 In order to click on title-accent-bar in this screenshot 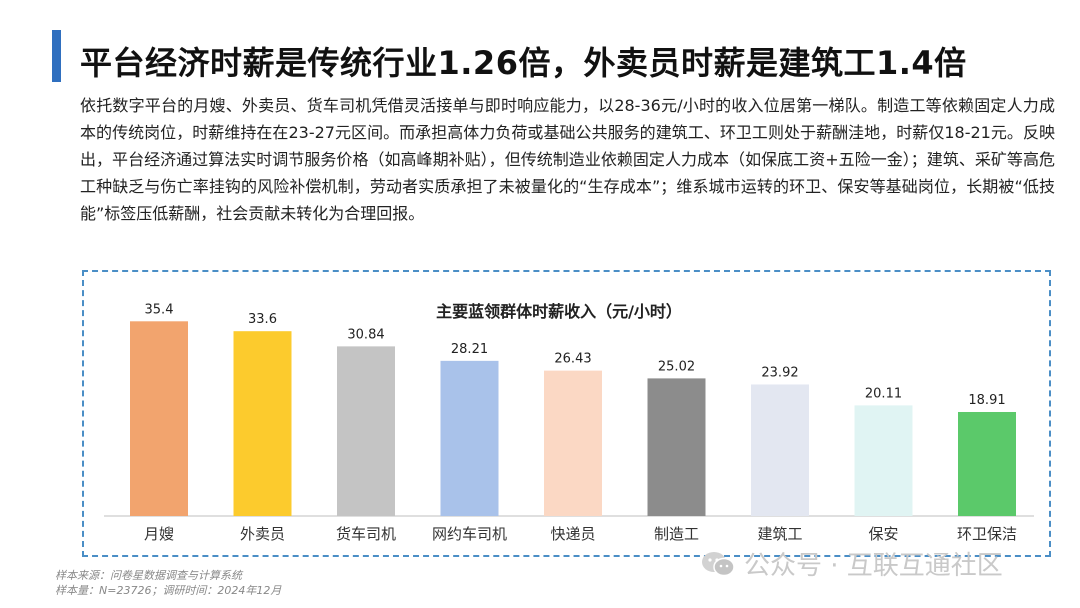, I will do `click(56, 56)`.